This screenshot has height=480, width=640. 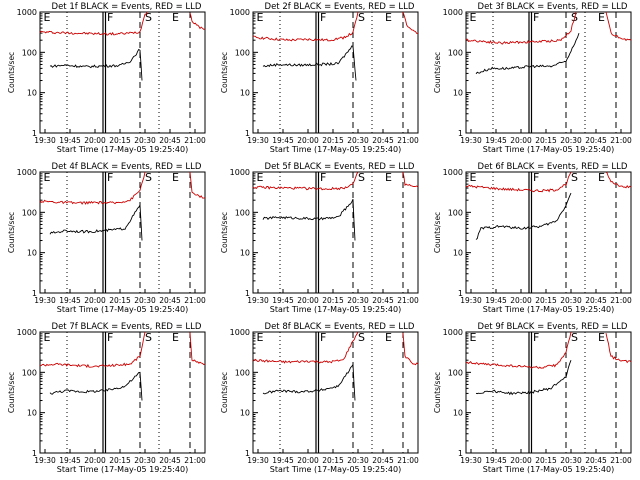 What do you see at coordinates (553, 327) in the screenshot?
I see `chart-title: Det 9f BLACK = Events, RED = LLD` at bounding box center [553, 327].